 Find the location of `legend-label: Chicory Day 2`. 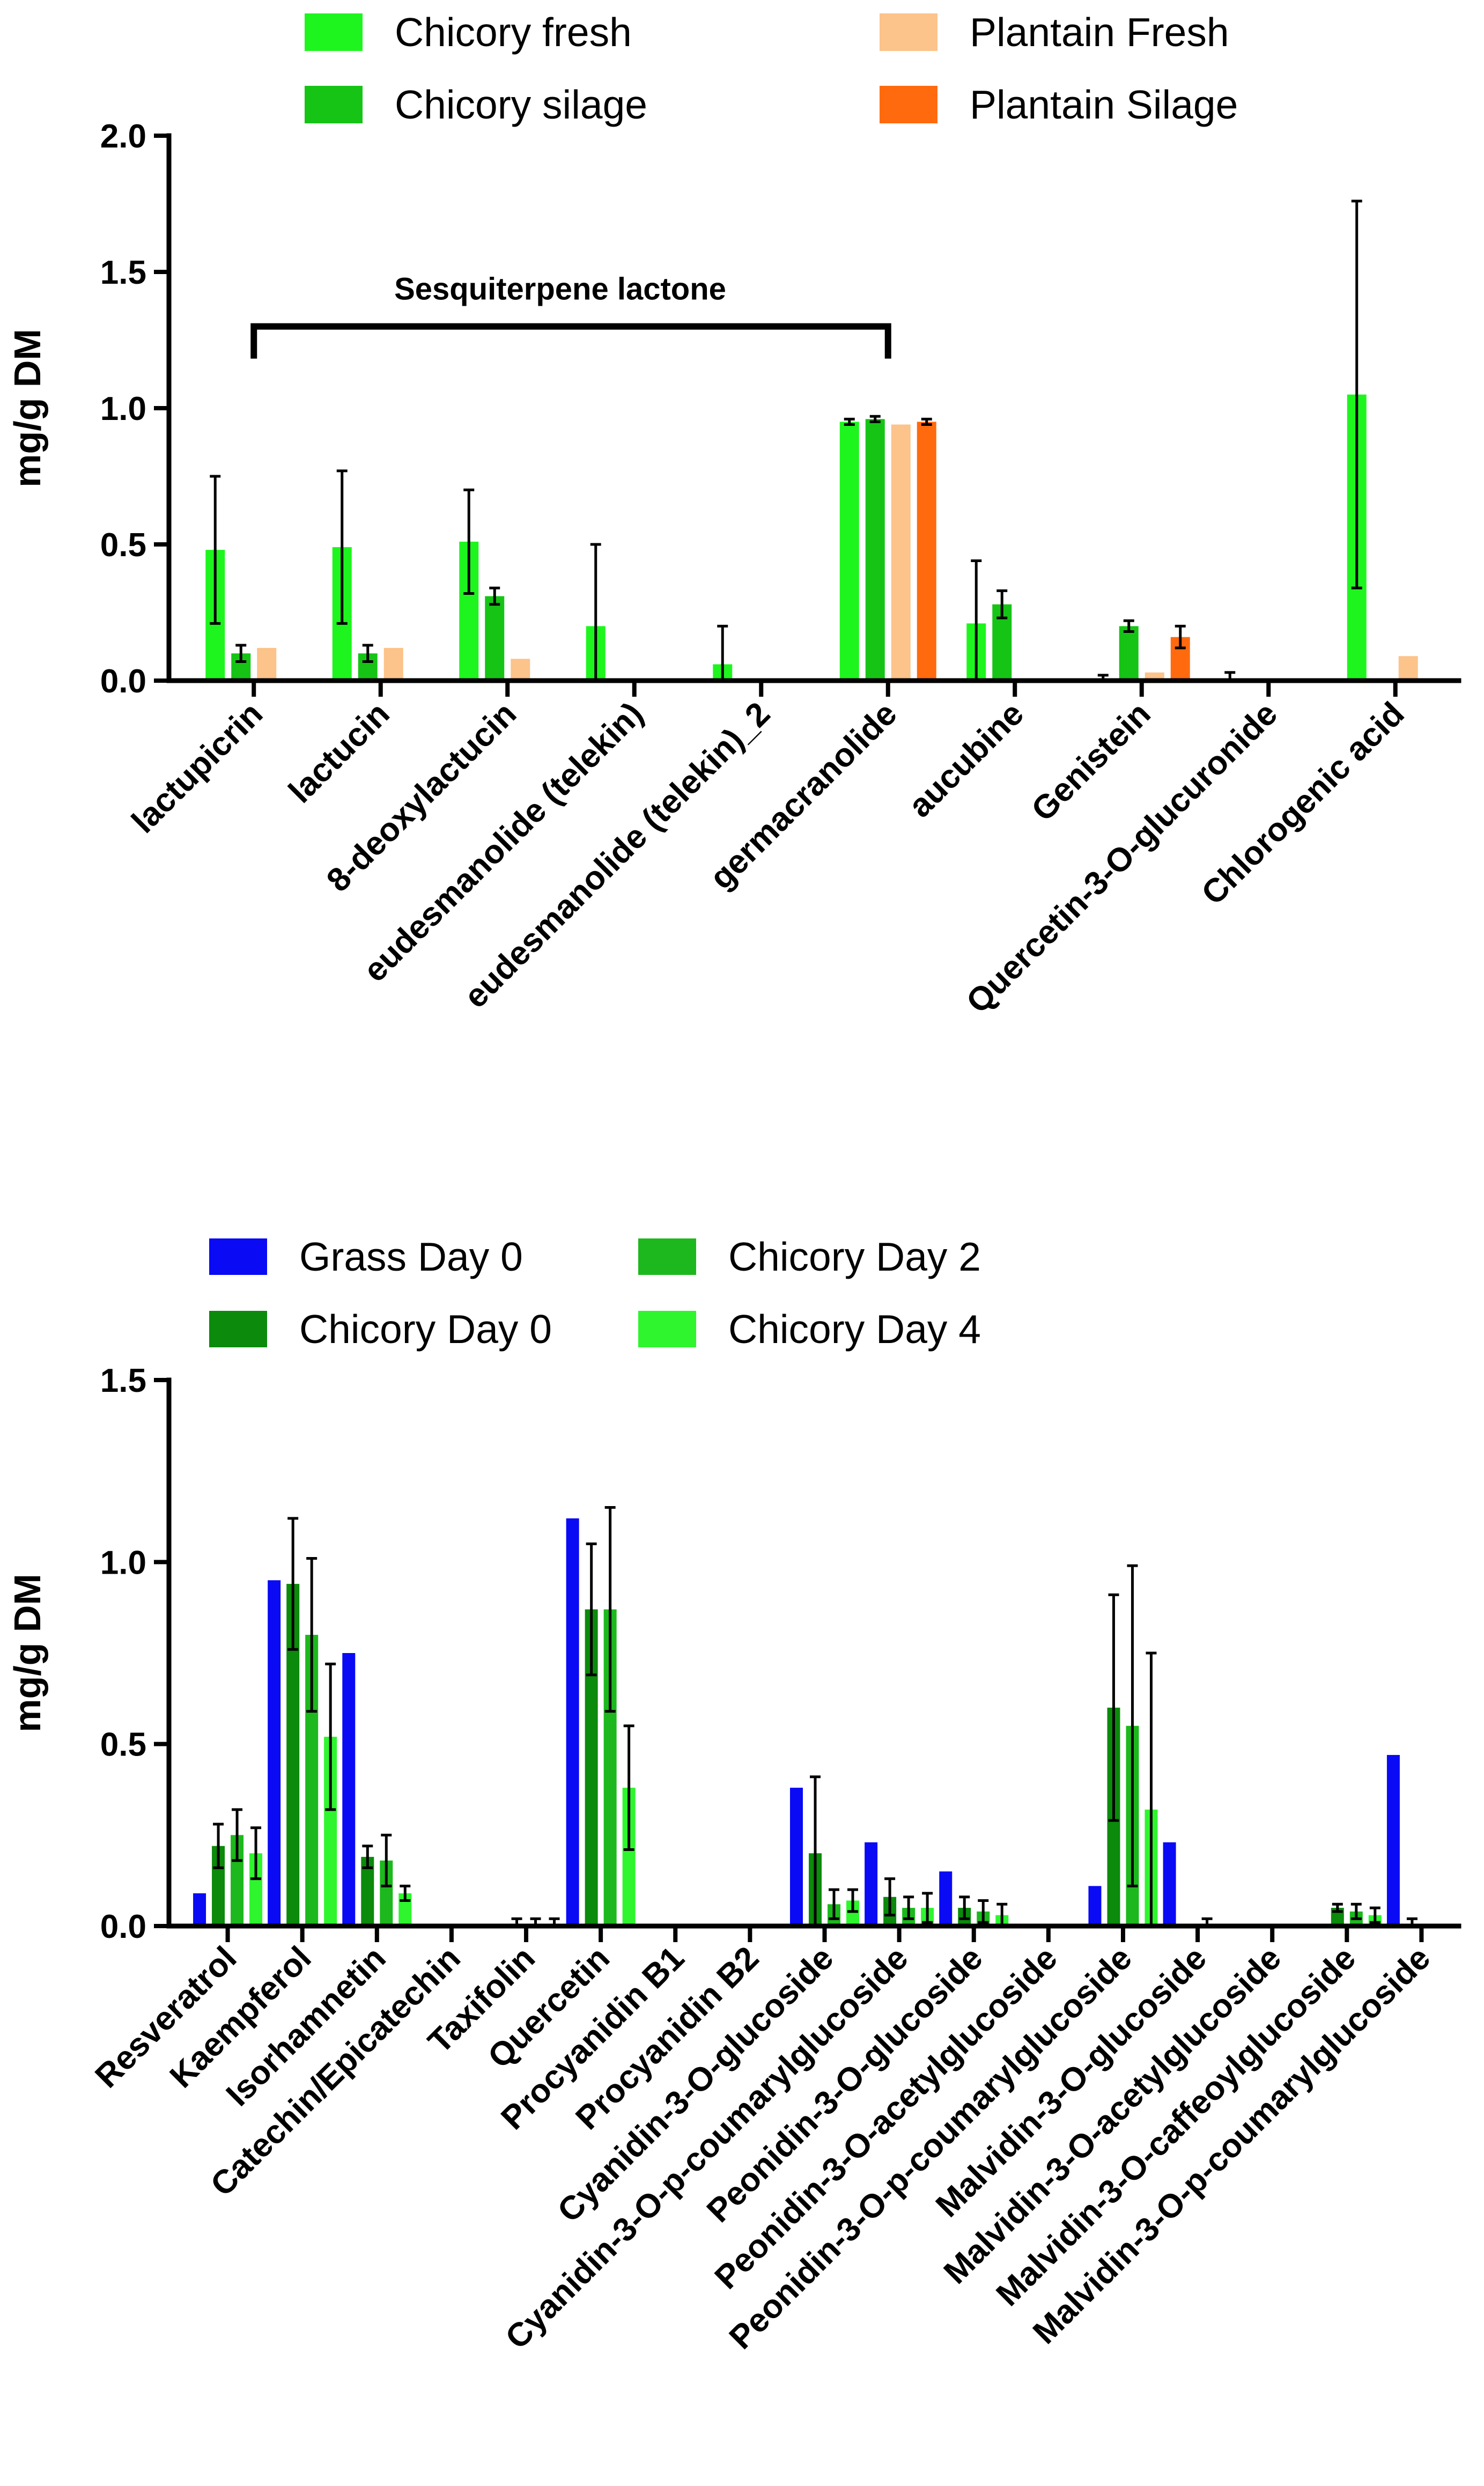

legend-label: Chicory Day 2 is located at coordinates (854, 1256).